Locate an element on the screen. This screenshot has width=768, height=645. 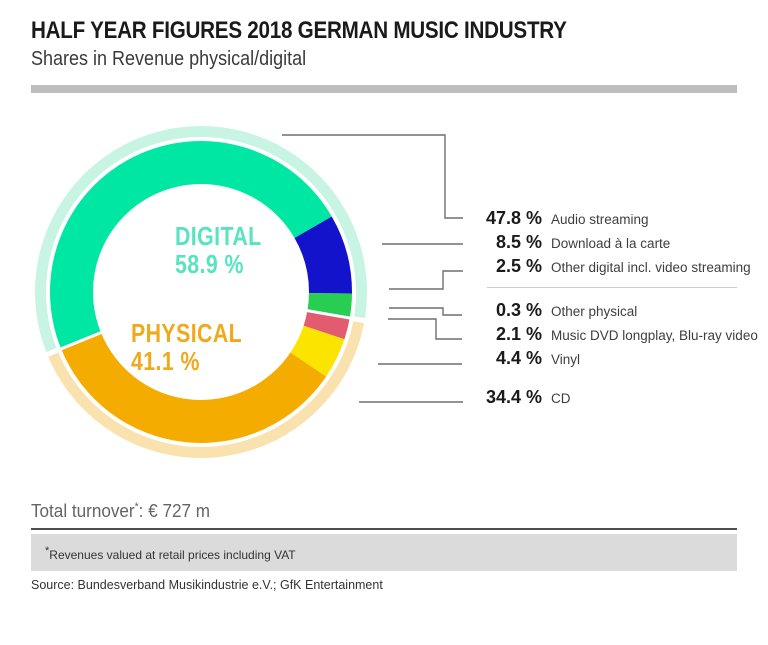
segment-audio-streaming is located at coordinates (190, 244).